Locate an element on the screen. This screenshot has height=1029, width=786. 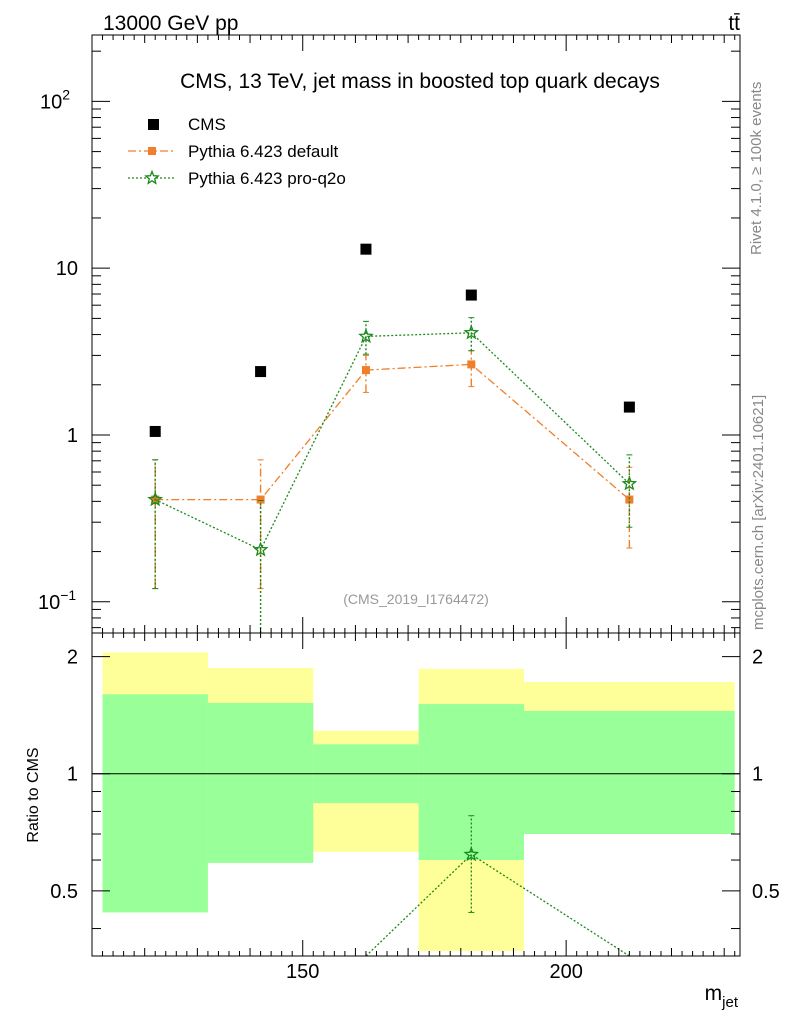
y-tick-label: 10⁻¹ is located at coordinates (57, 600).